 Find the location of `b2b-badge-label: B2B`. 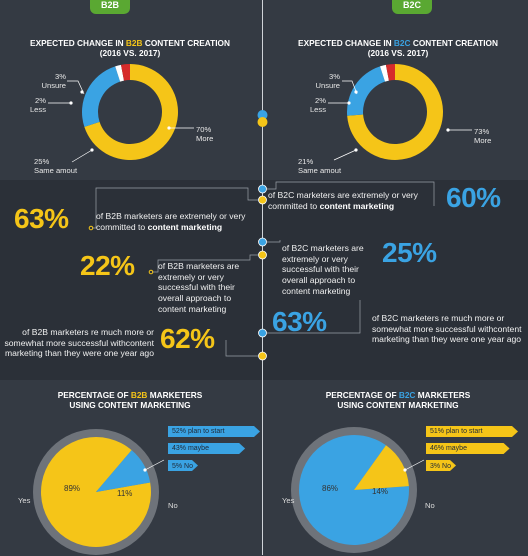

b2b-badge-label: B2B is located at coordinates (109, 5).